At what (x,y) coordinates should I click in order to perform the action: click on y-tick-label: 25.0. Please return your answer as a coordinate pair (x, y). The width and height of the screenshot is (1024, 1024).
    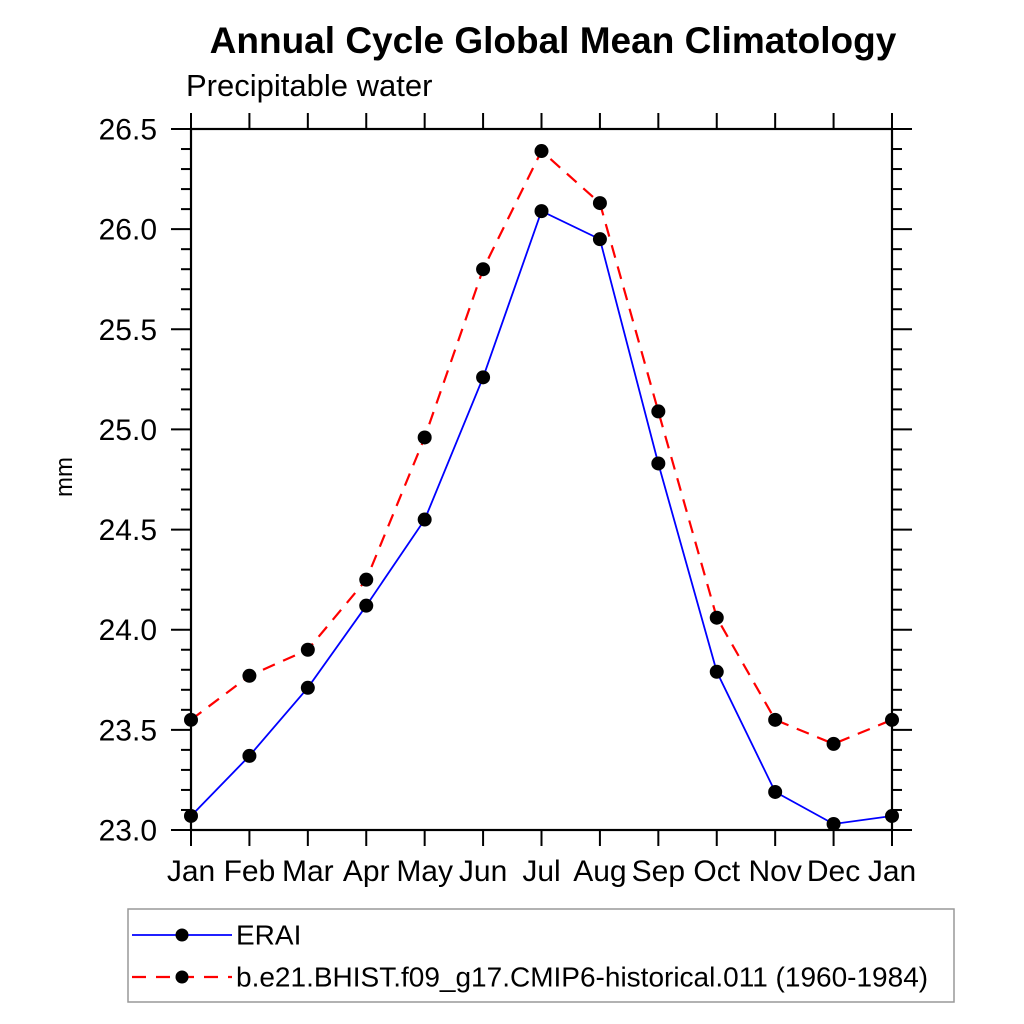
    Looking at the image, I should click on (128, 430).